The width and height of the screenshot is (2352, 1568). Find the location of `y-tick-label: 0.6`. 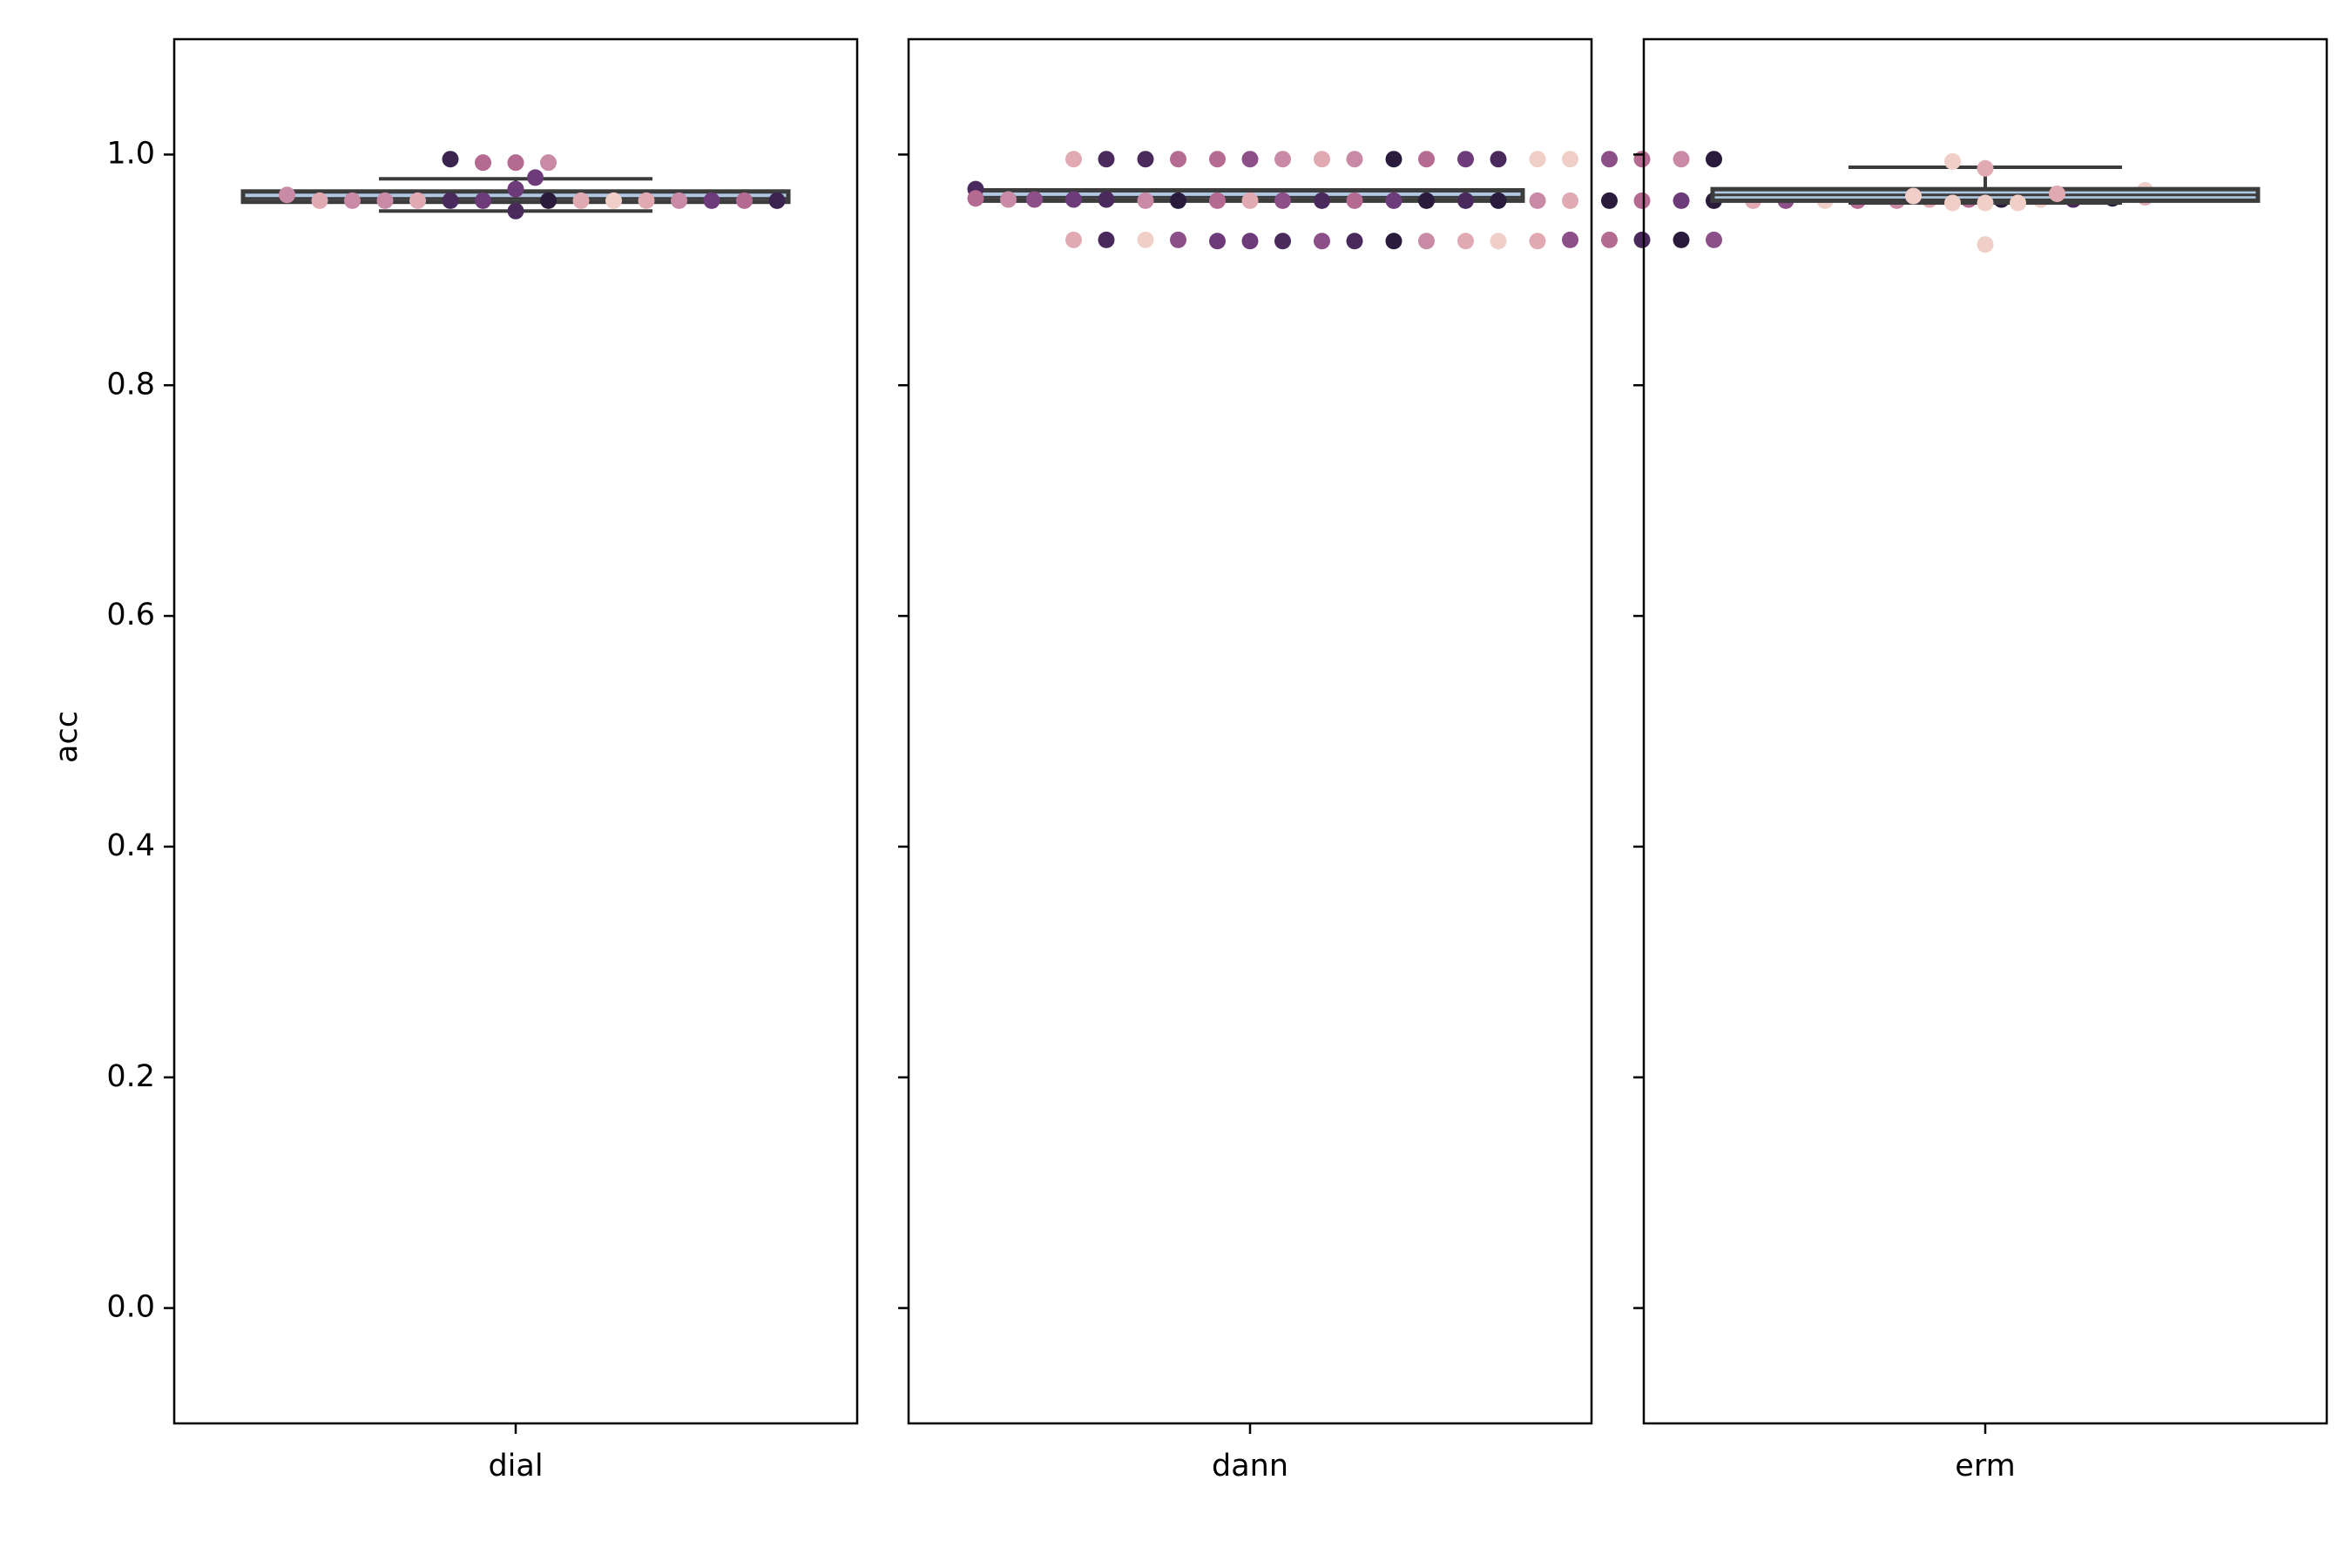

y-tick-label: 0.6 is located at coordinates (130, 615).